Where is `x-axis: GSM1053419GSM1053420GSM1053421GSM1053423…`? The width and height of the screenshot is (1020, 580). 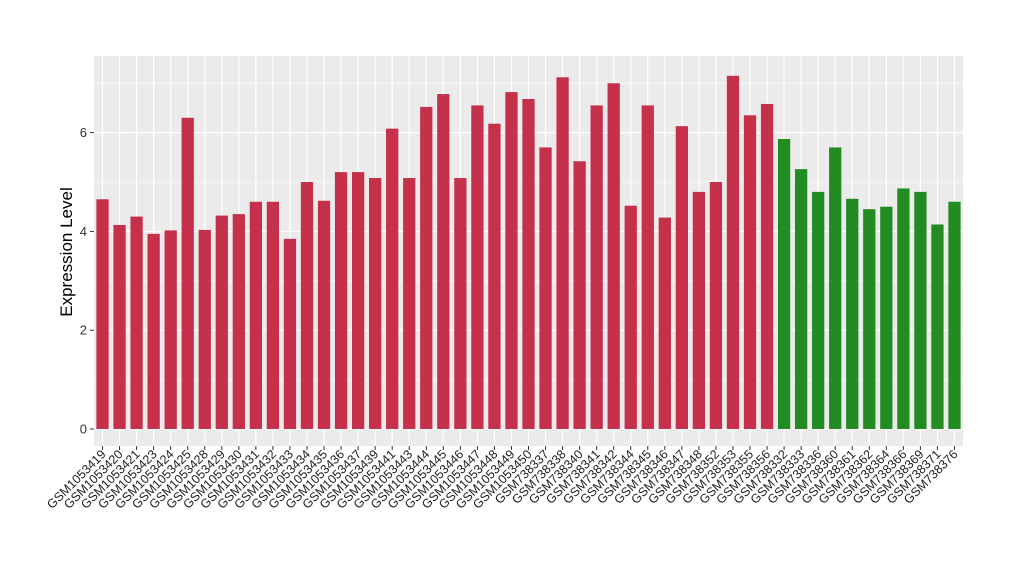 x-axis: GSM1053419GSM1053420GSM1053421GSM1053423… is located at coordinates (502, 479).